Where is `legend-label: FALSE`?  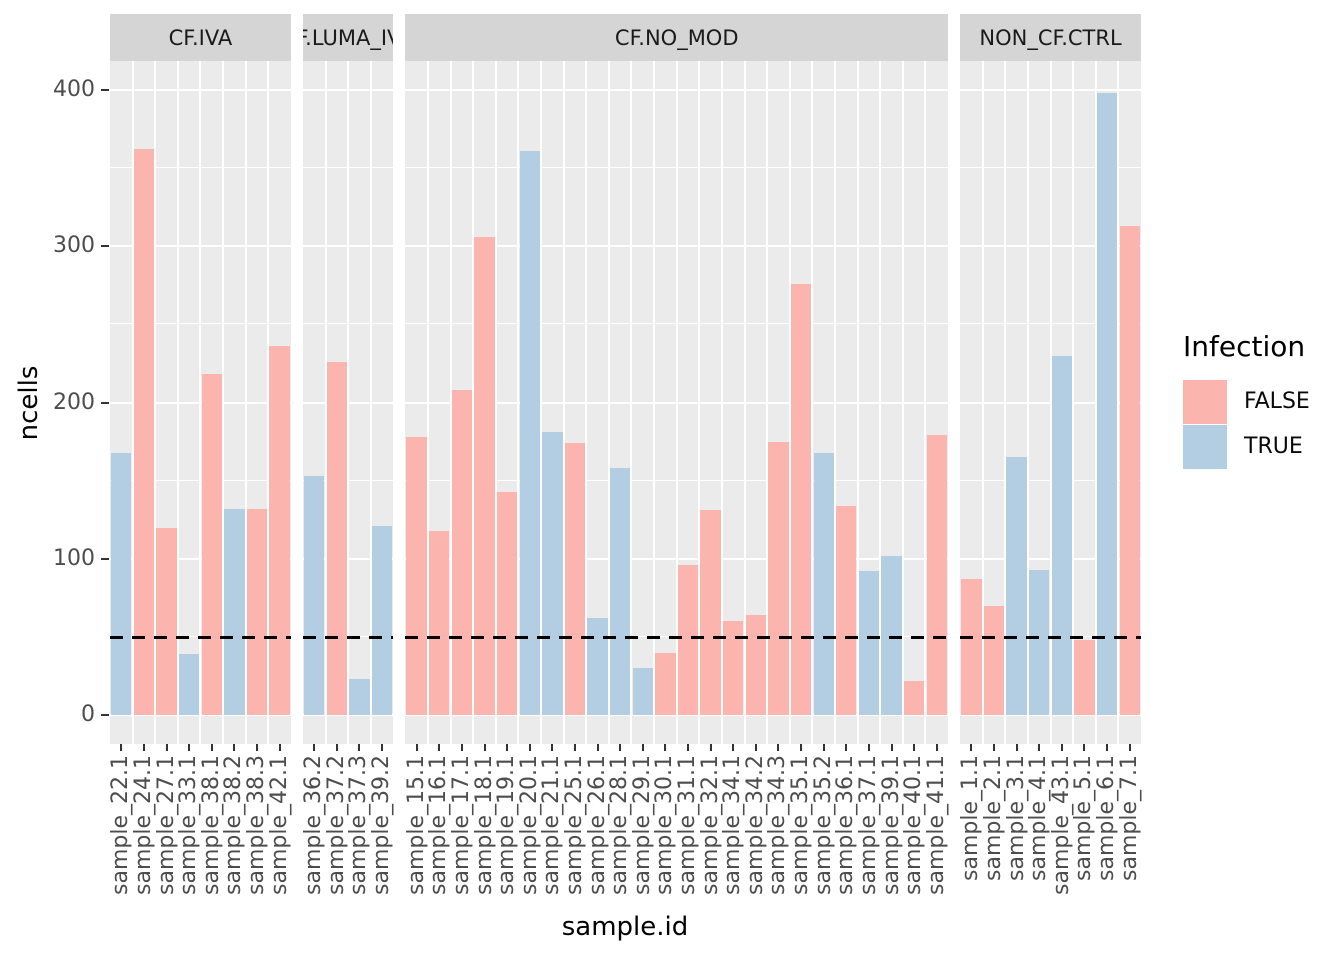
legend-label: FALSE is located at coordinates (1277, 401).